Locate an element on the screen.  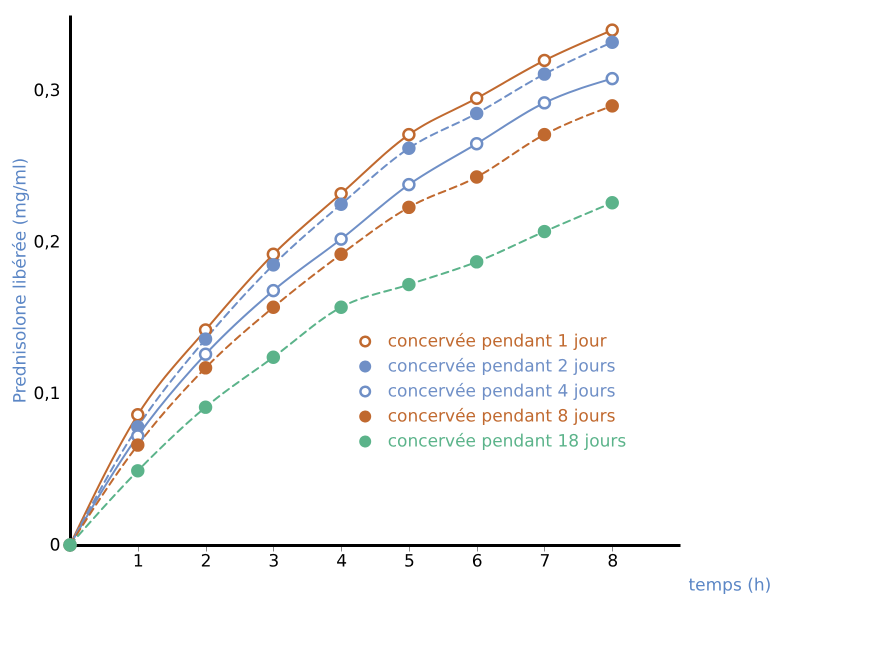
legend-label: concervée pendant 18 jours is located at coordinates (507, 442).